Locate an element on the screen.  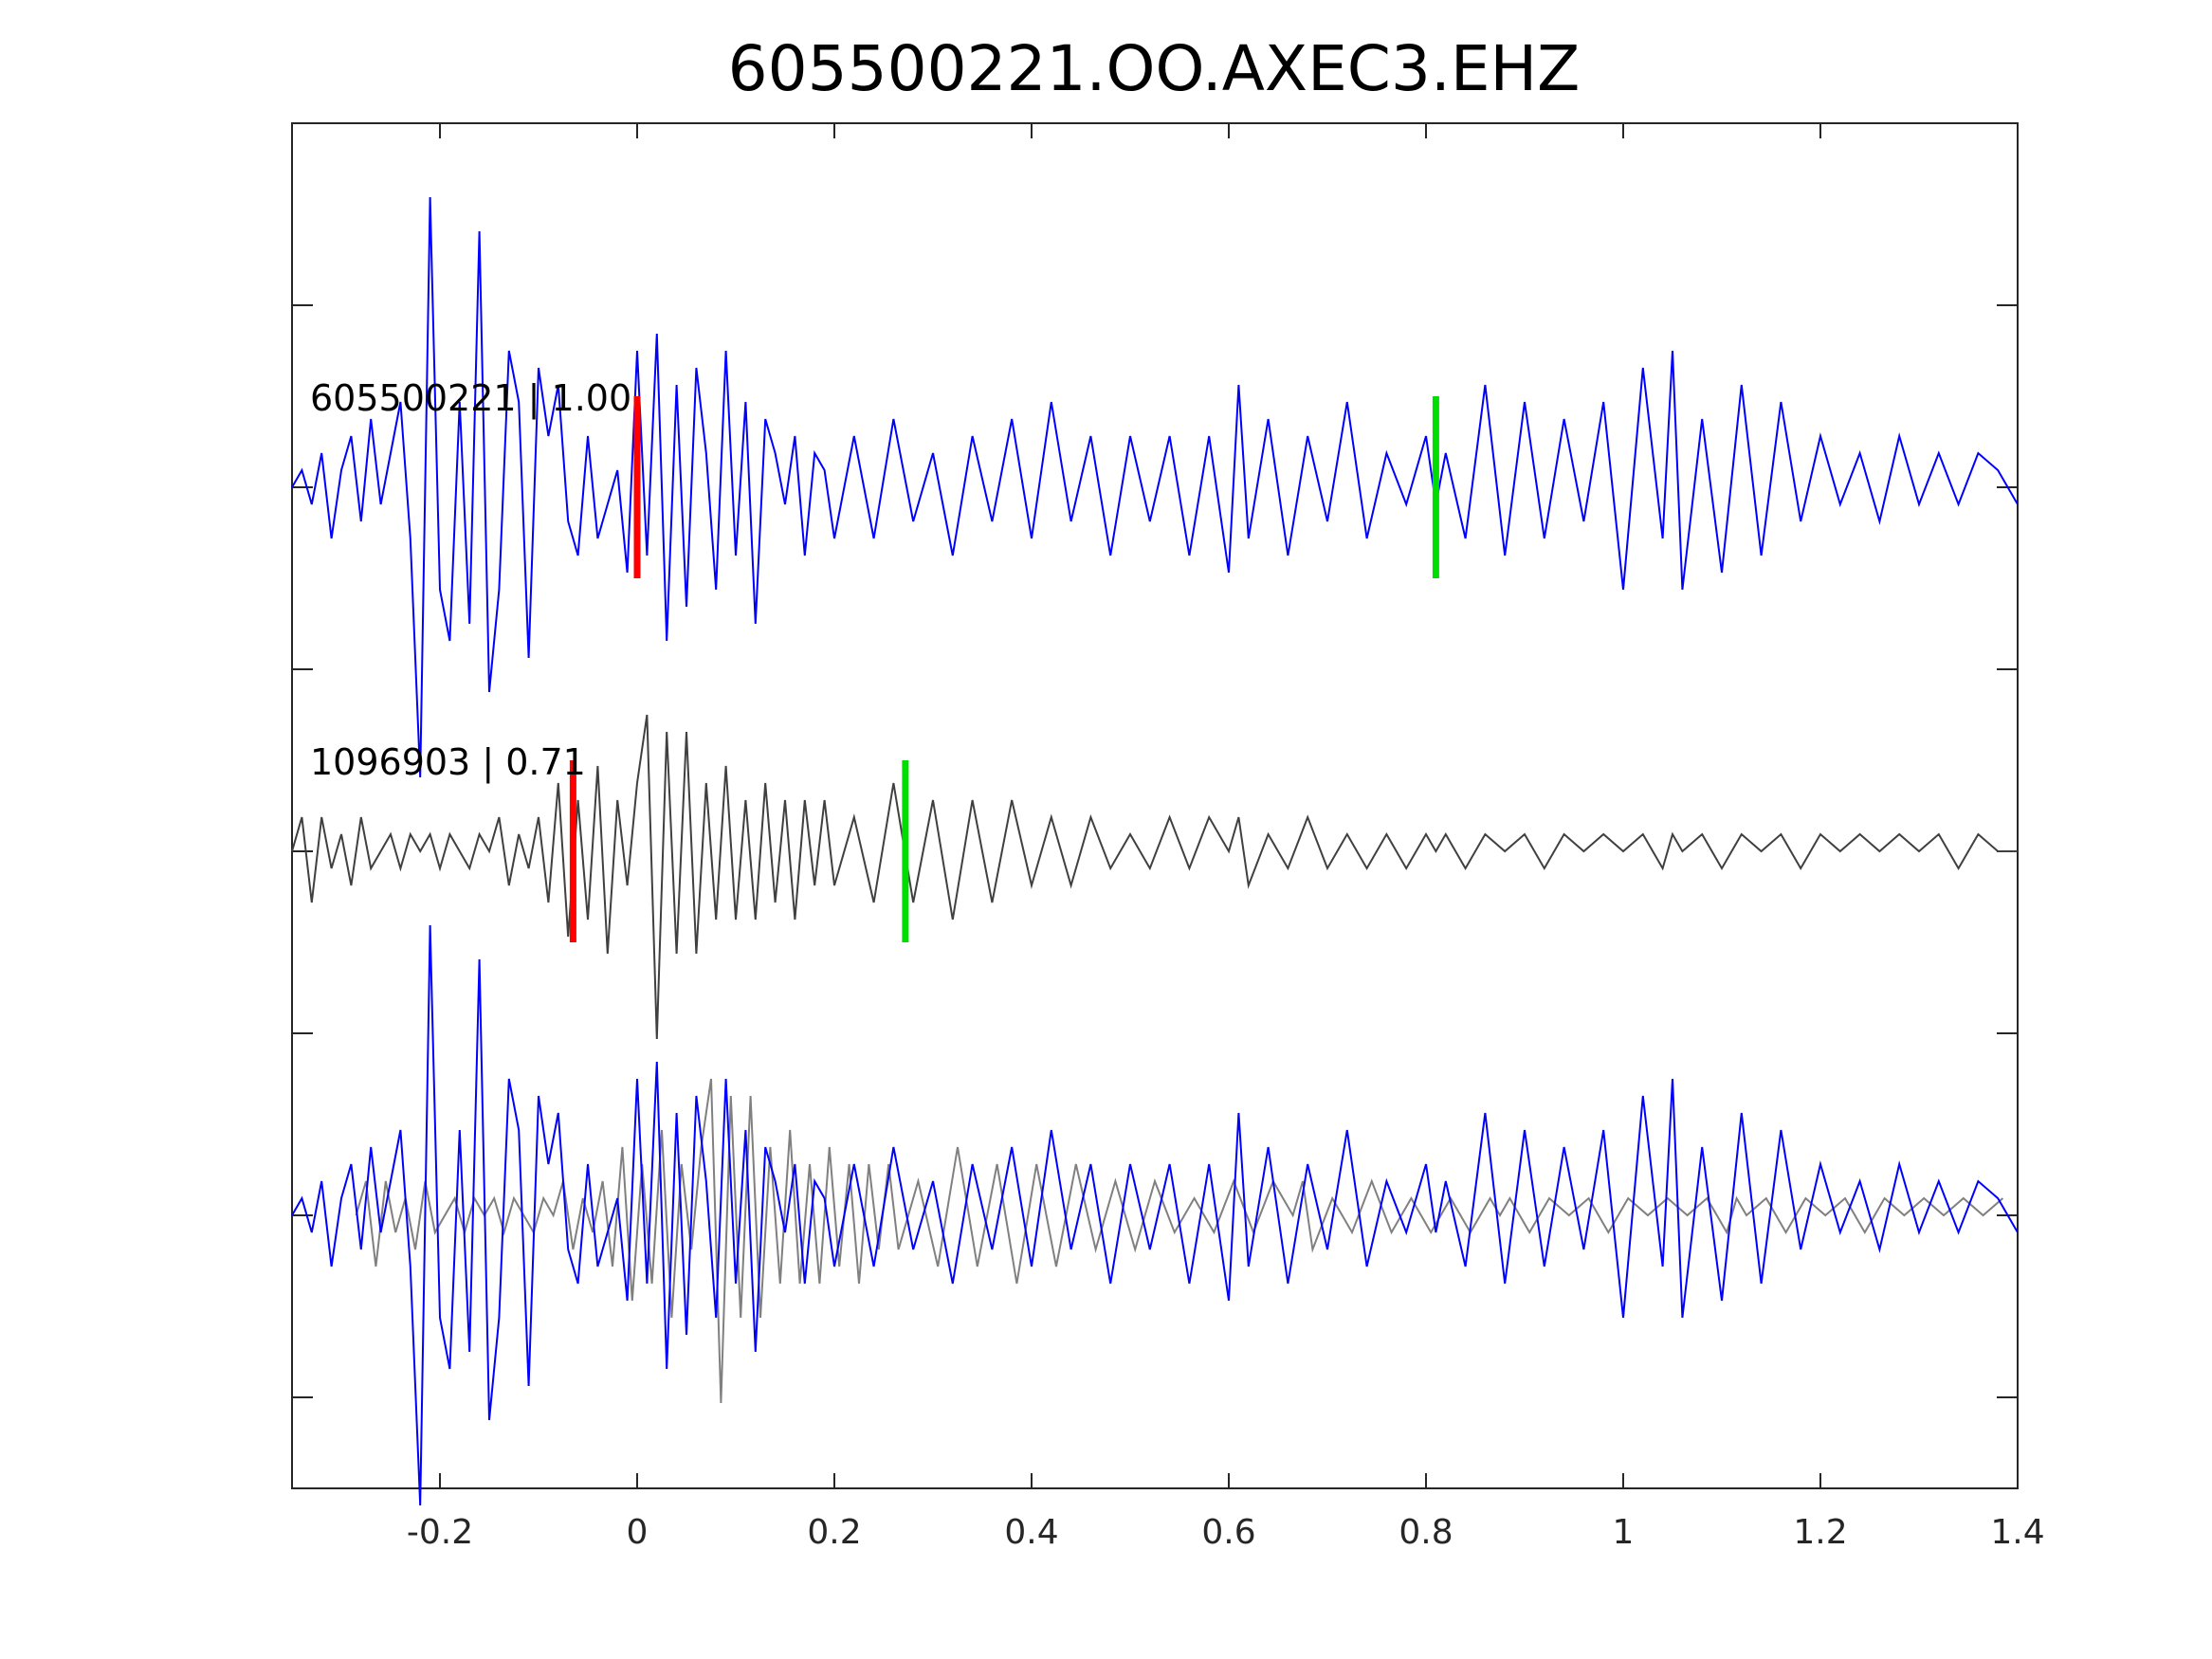
chart-title: 605500221.OO.AXEC3.EHZ is located at coordinates (1154, 68).